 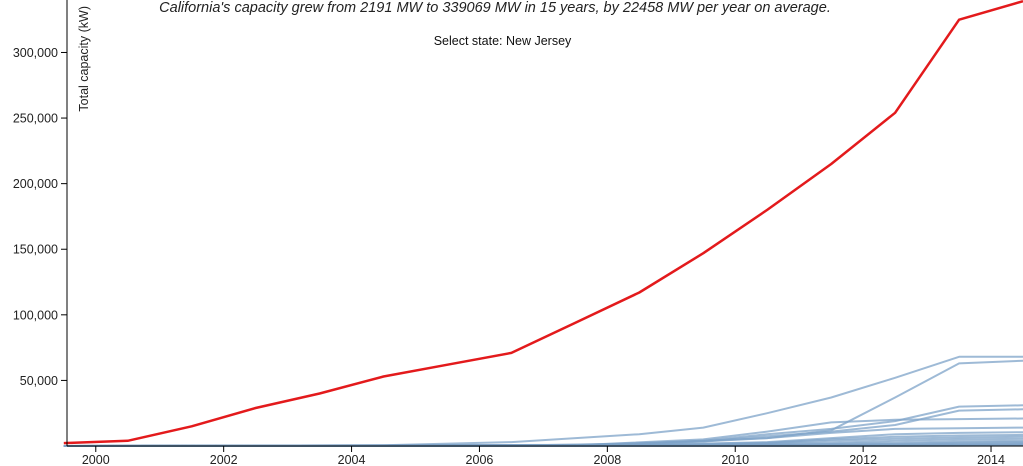 I want to click on x-tick-label: 2010, so click(x=735, y=459).